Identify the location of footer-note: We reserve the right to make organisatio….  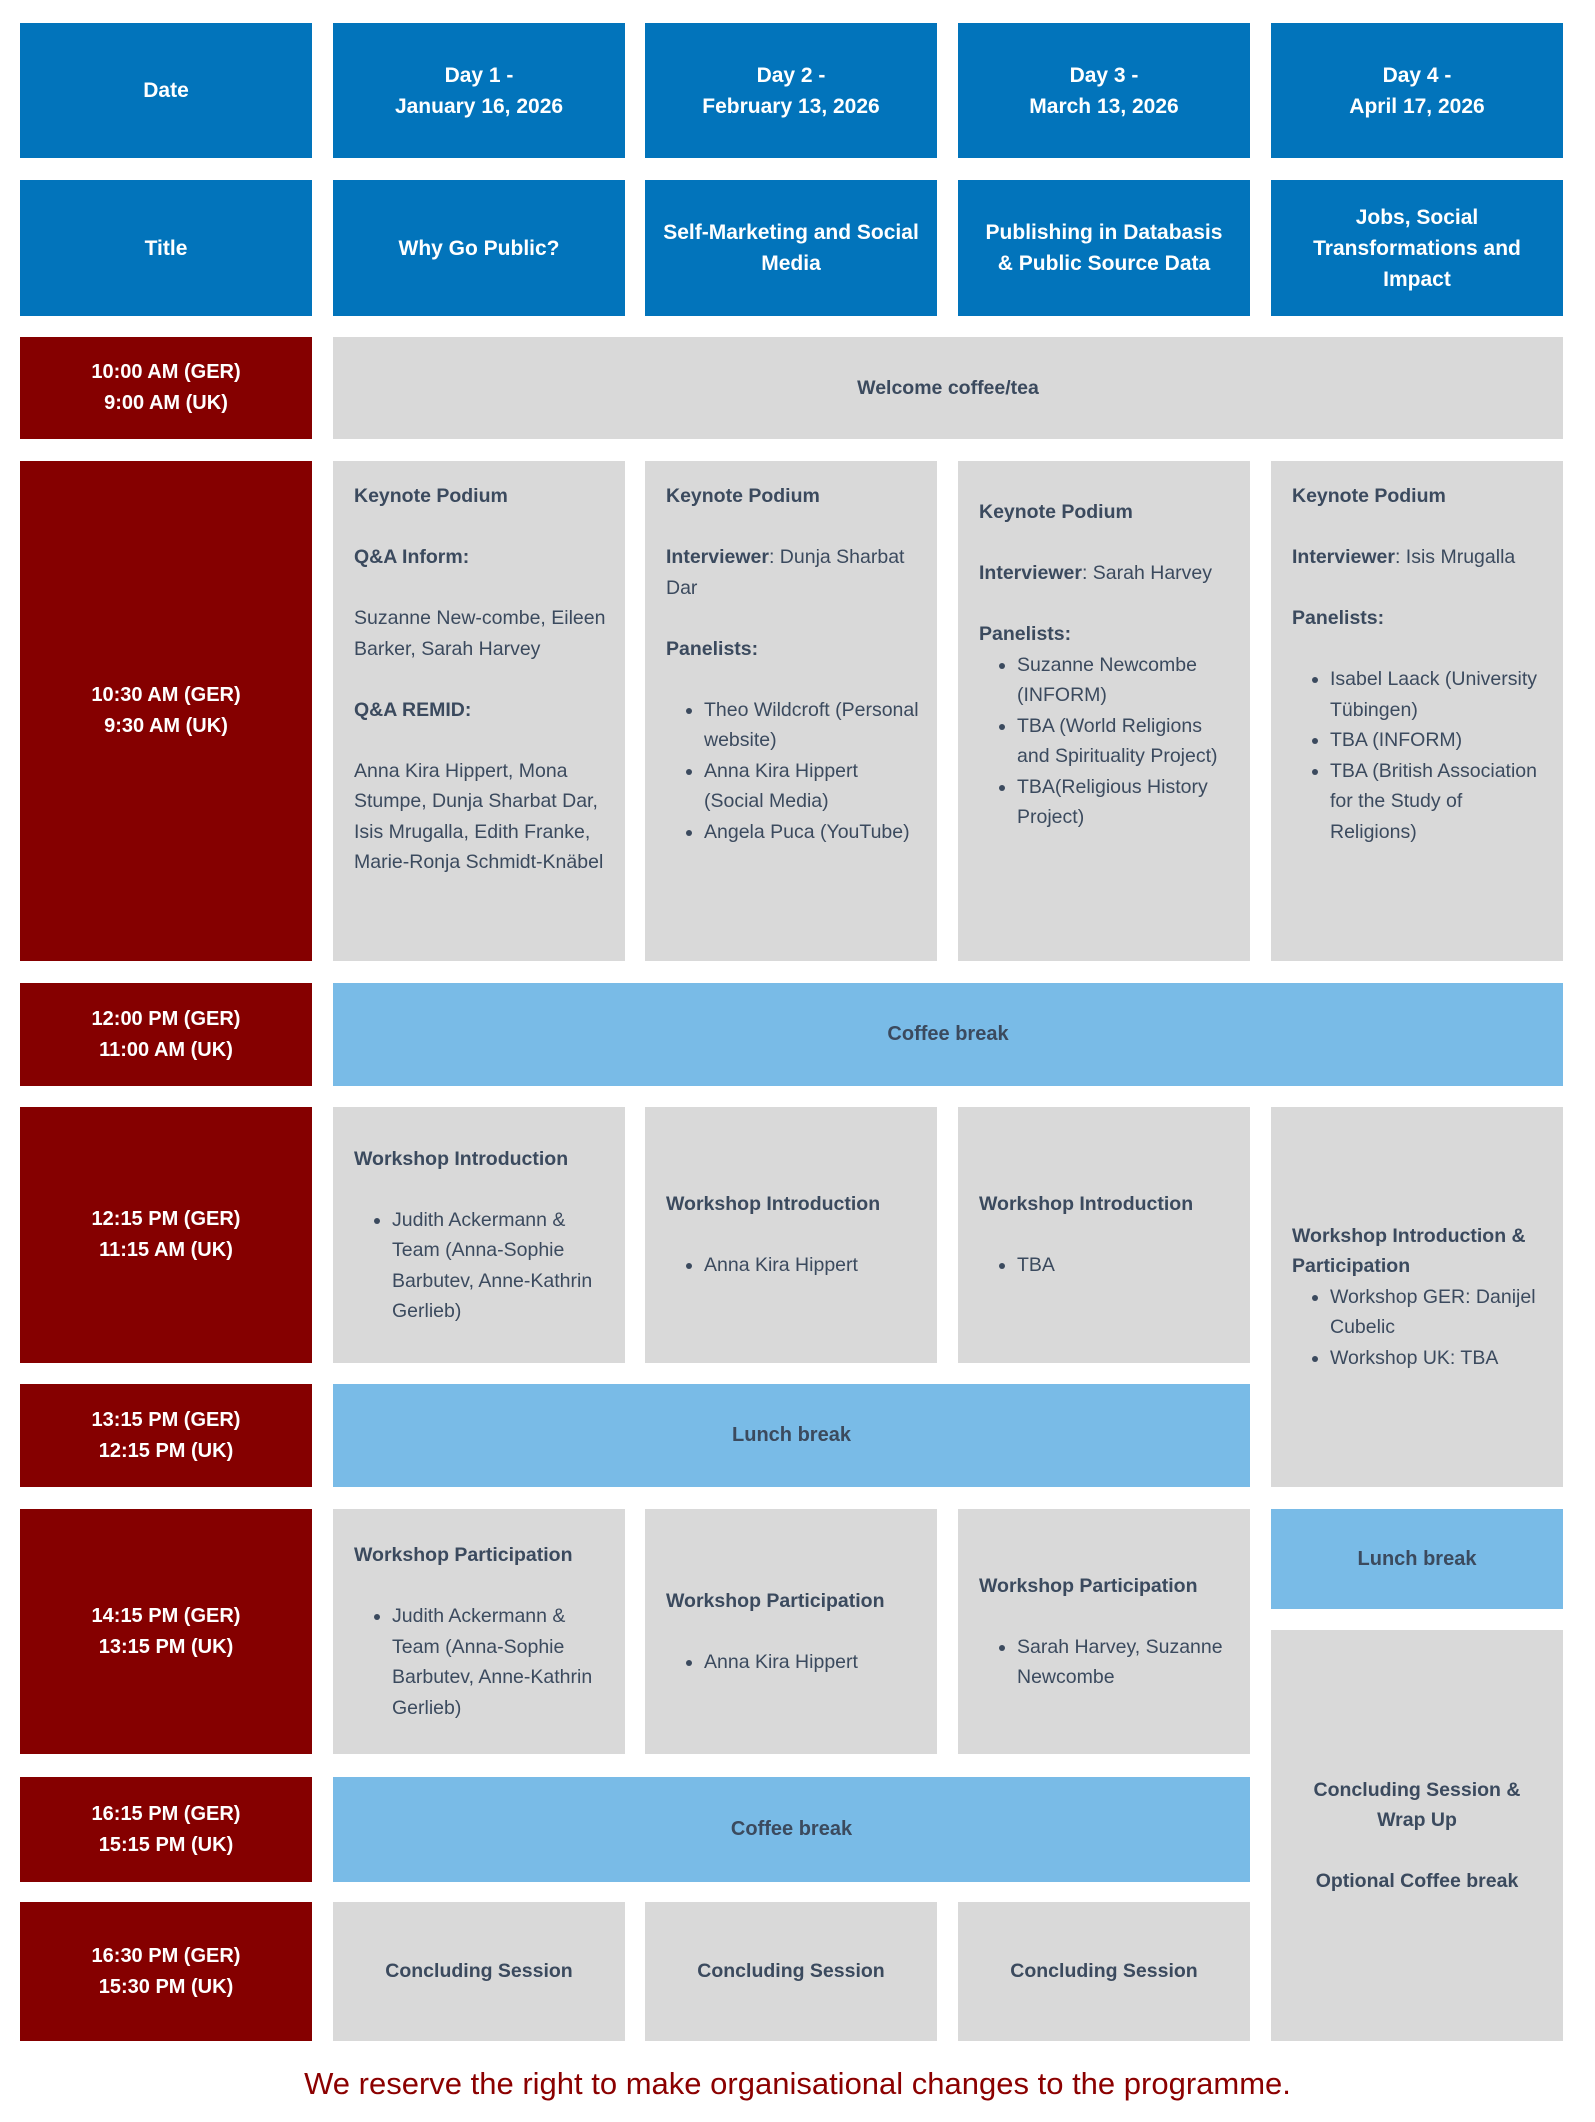
(797, 2083).